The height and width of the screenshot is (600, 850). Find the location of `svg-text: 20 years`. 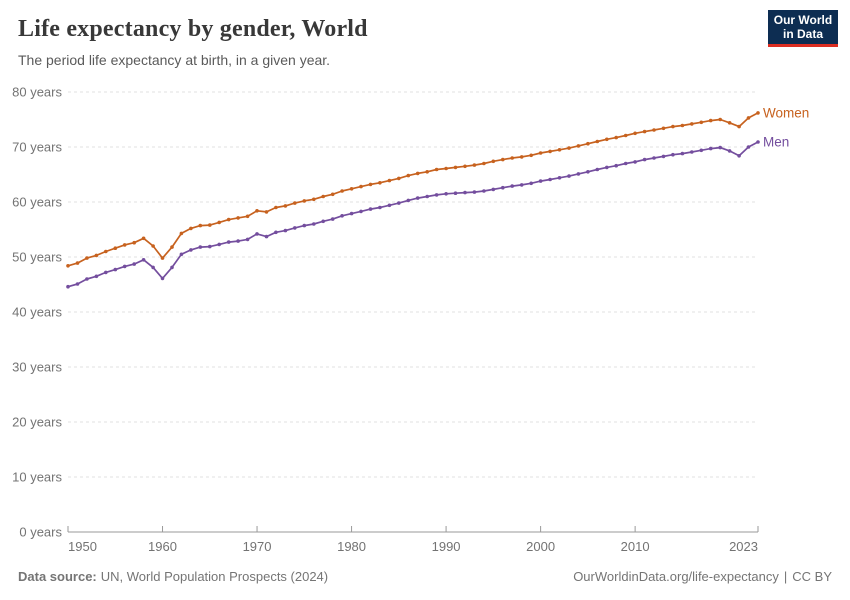

svg-text: 20 years is located at coordinates (37, 422).